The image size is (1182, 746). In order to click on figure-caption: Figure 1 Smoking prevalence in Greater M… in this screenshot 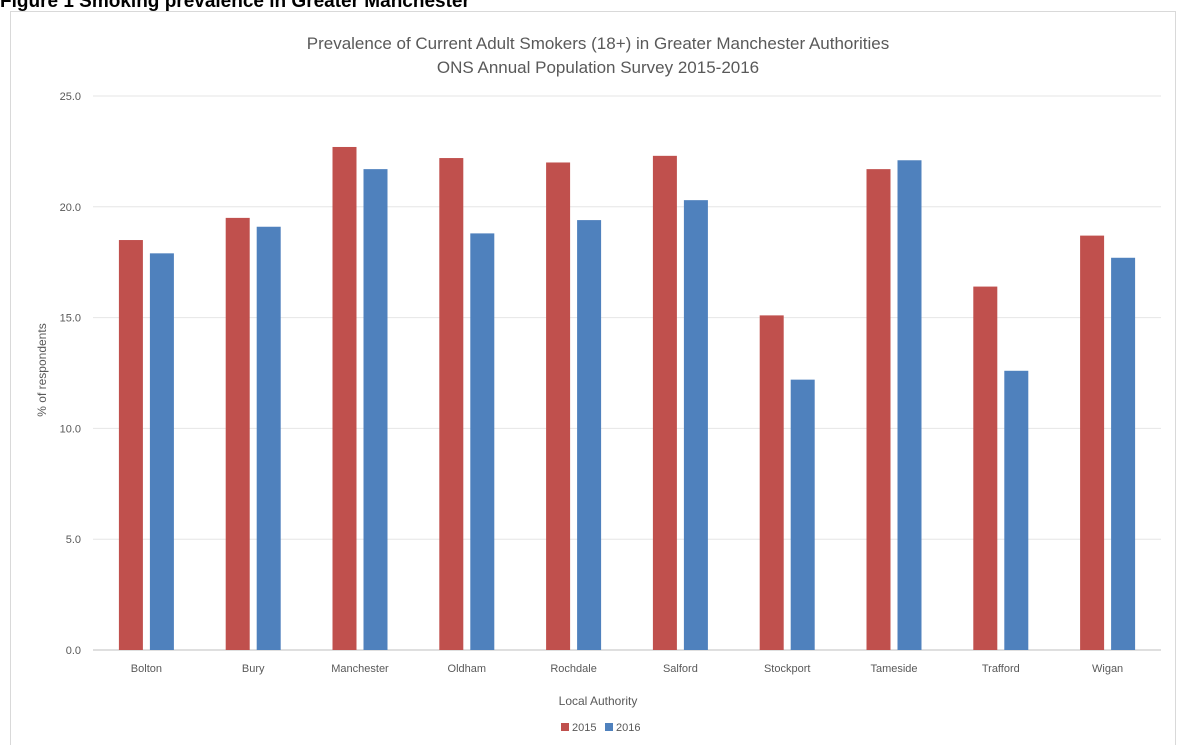, I will do `click(235, 6)`.